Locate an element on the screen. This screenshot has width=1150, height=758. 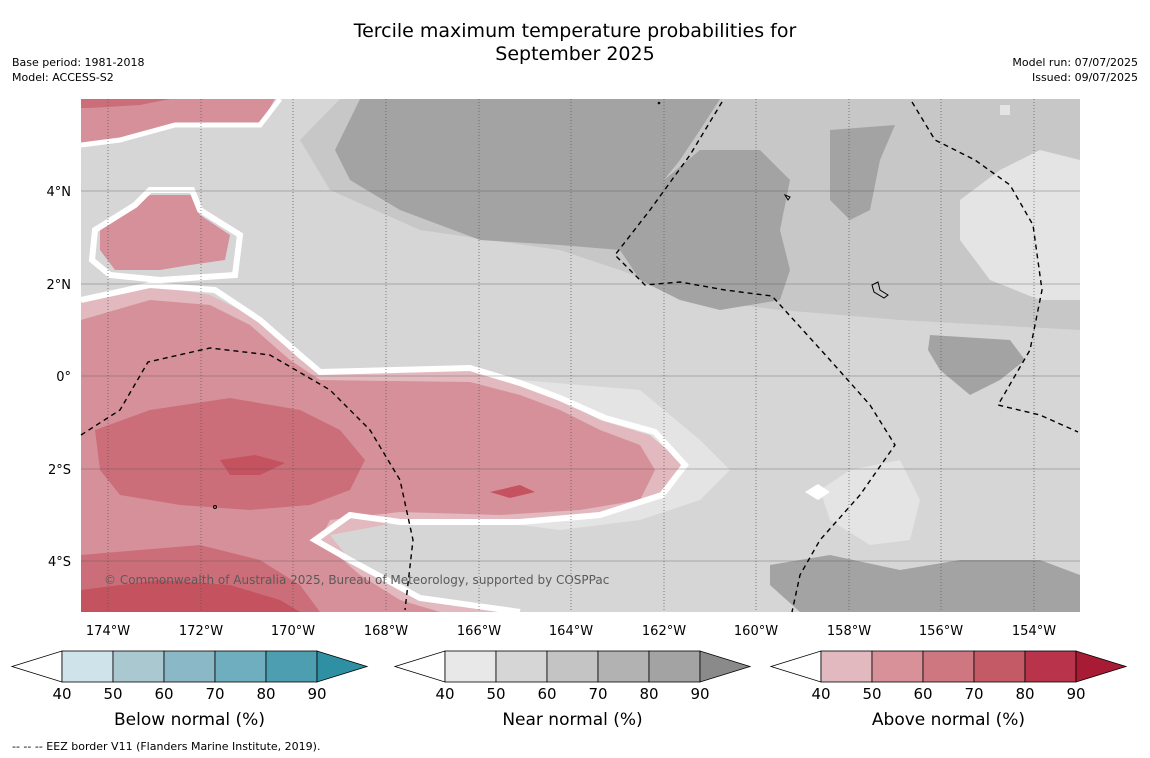
white-gap-patch is located at coordinates (817, 492).